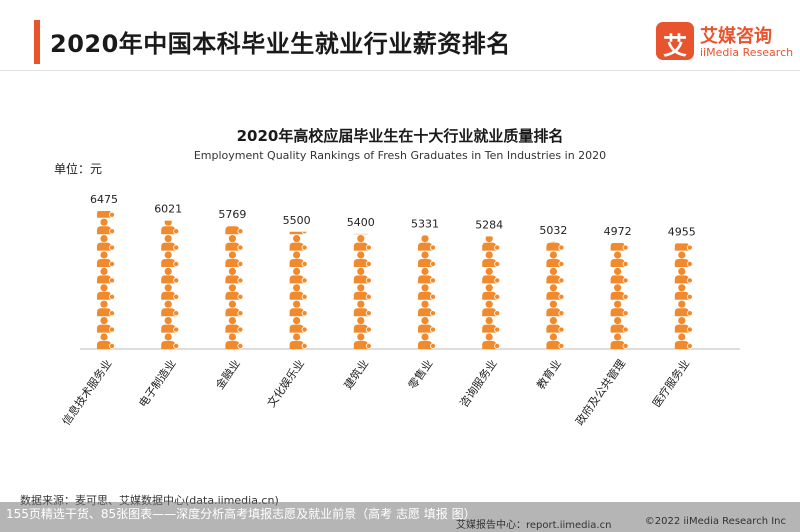 The image size is (800, 532). What do you see at coordinates (285, 383) in the screenshot?
I see `category-label-4: 文化娱乐业` at bounding box center [285, 383].